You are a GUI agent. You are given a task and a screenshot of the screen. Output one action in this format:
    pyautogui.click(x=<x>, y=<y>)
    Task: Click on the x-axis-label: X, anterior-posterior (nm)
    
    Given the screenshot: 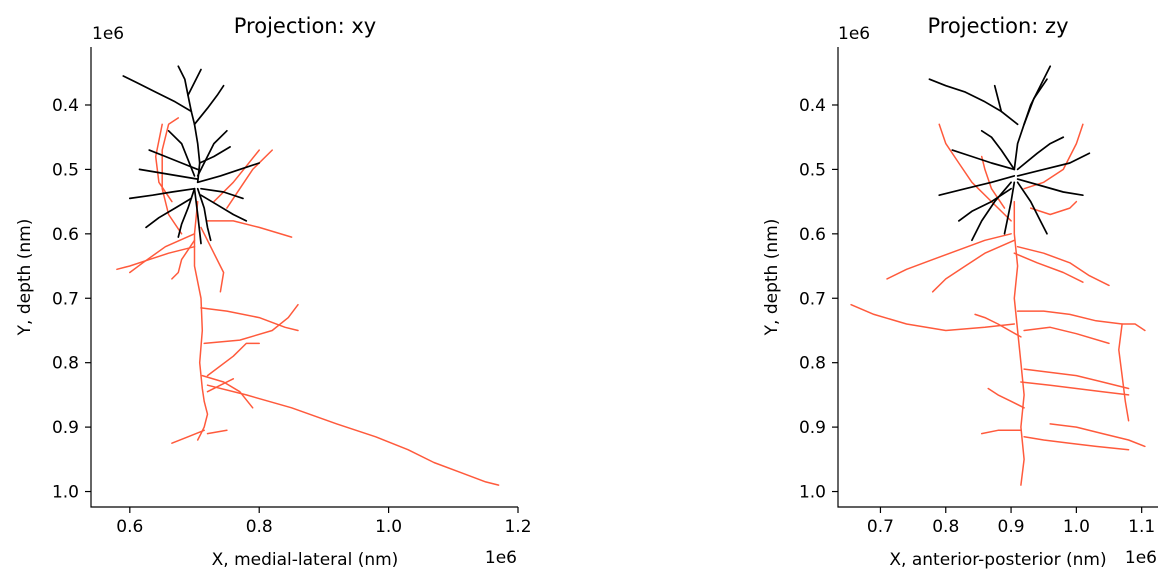 What is the action you would take?
    pyautogui.click(x=997, y=560)
    